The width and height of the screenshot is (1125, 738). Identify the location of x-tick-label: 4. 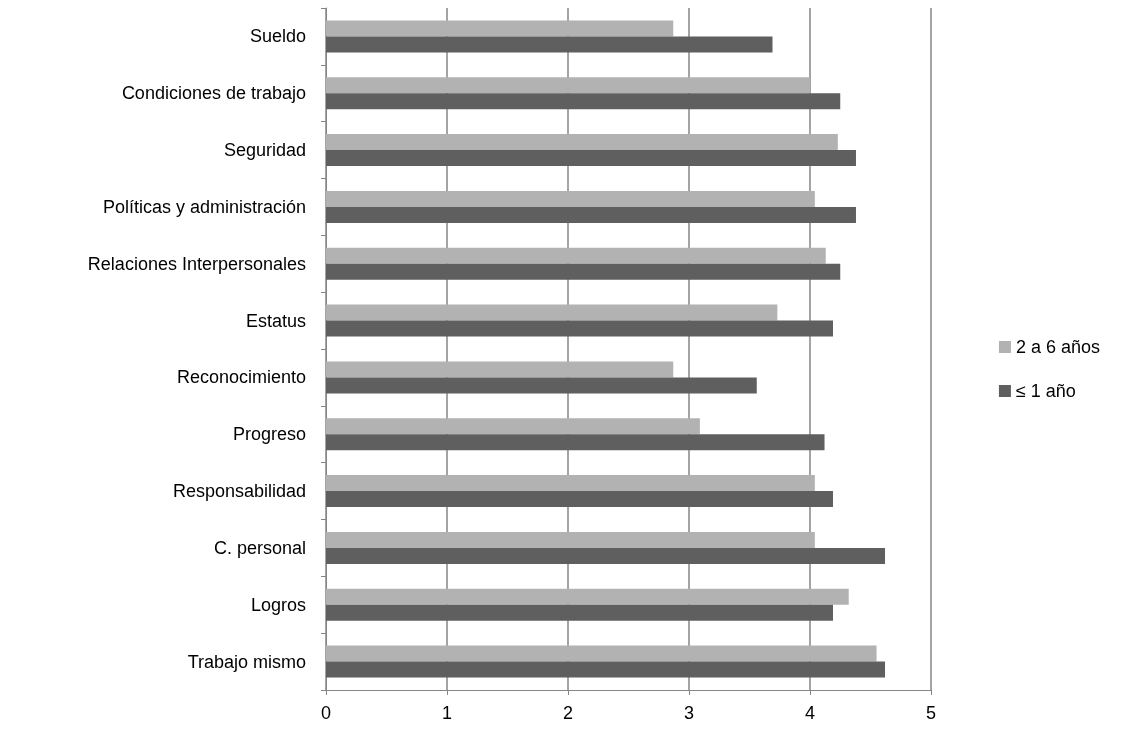
(810, 713).